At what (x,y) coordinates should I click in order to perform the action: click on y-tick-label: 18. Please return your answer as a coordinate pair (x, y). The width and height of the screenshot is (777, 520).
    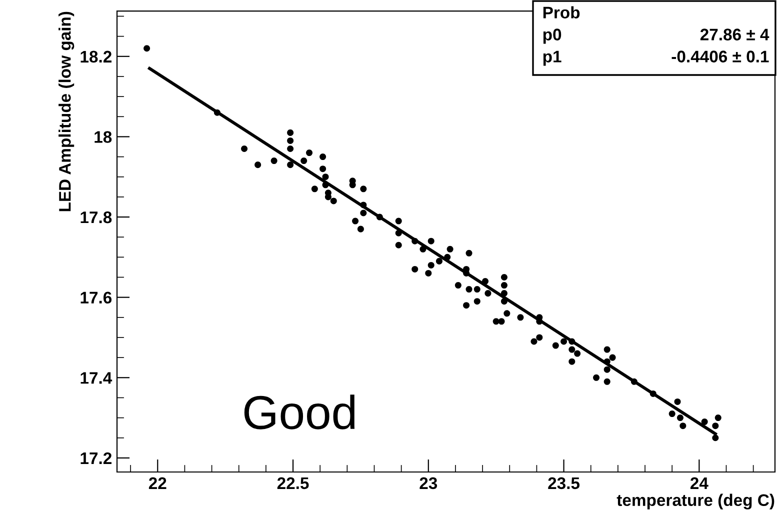
    Looking at the image, I should click on (103, 137).